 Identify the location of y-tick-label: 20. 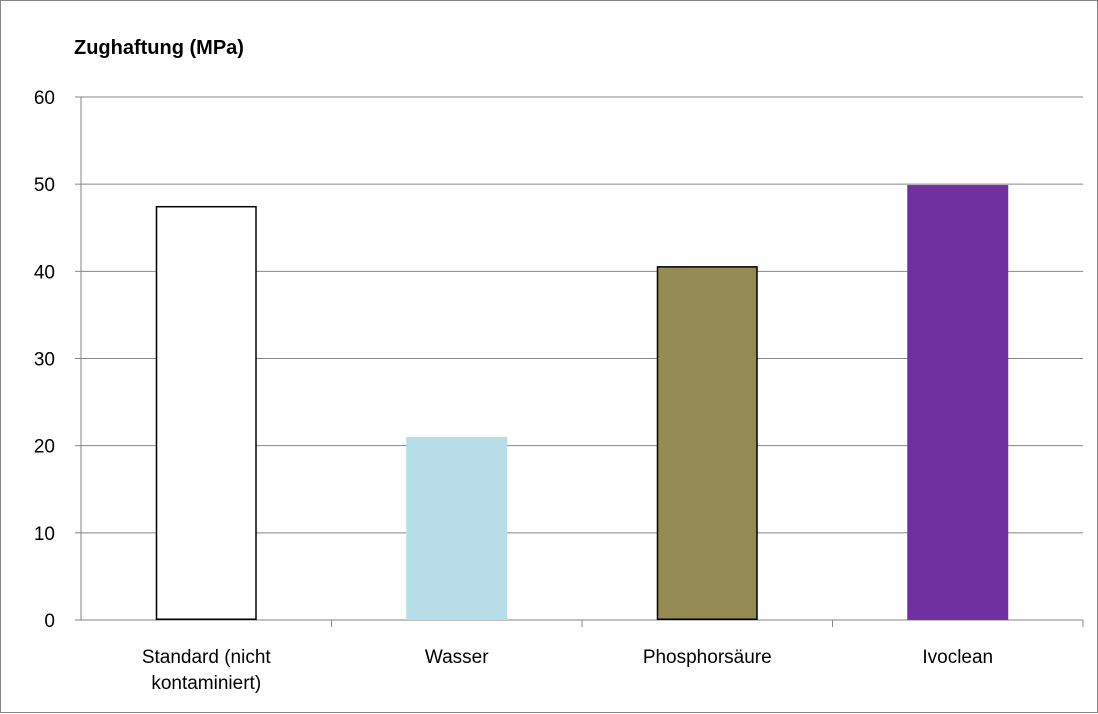
(44, 447).